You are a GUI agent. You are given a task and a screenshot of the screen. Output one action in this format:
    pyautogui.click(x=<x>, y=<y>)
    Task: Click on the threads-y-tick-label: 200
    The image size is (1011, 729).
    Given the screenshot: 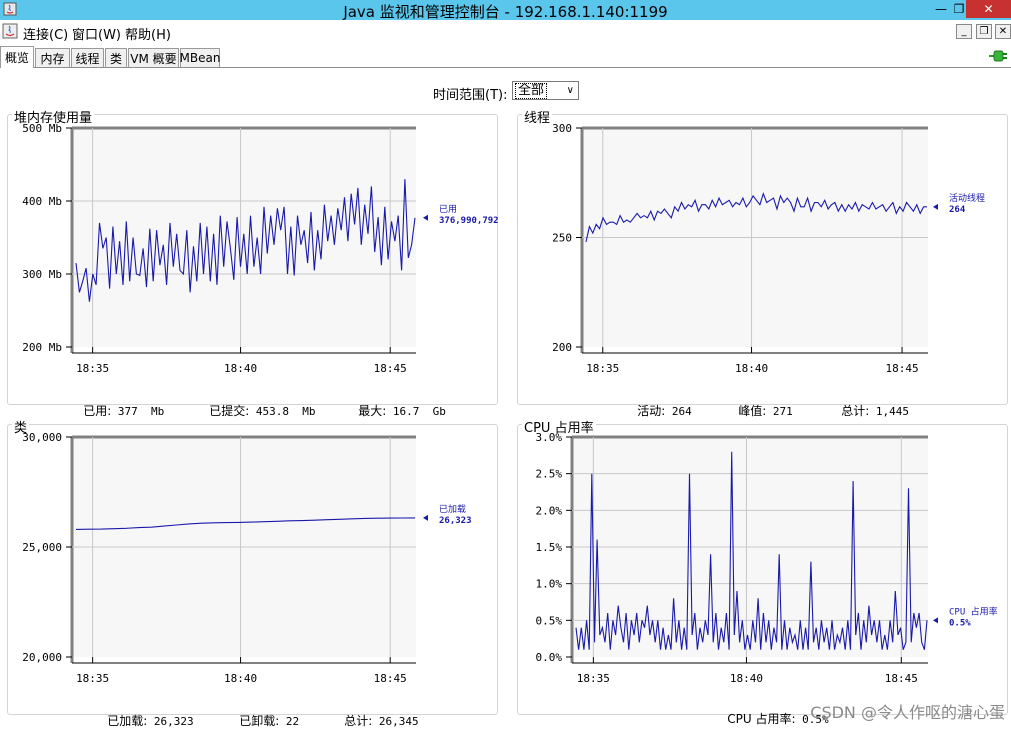 What is the action you would take?
    pyautogui.click(x=562, y=347)
    